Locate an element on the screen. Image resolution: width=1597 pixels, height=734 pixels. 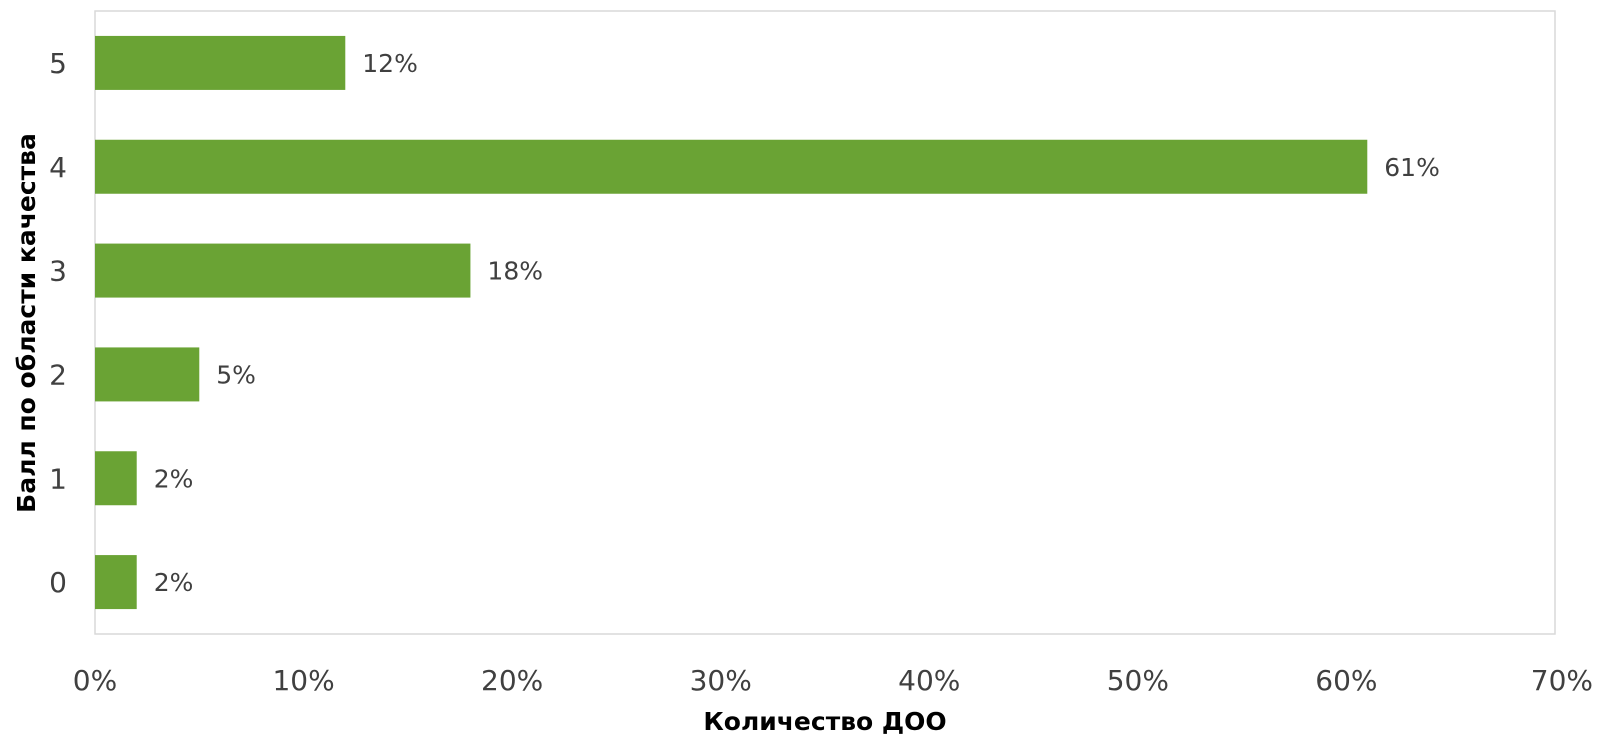
y-axis-title: Балл по области качества is located at coordinates (26, 323).